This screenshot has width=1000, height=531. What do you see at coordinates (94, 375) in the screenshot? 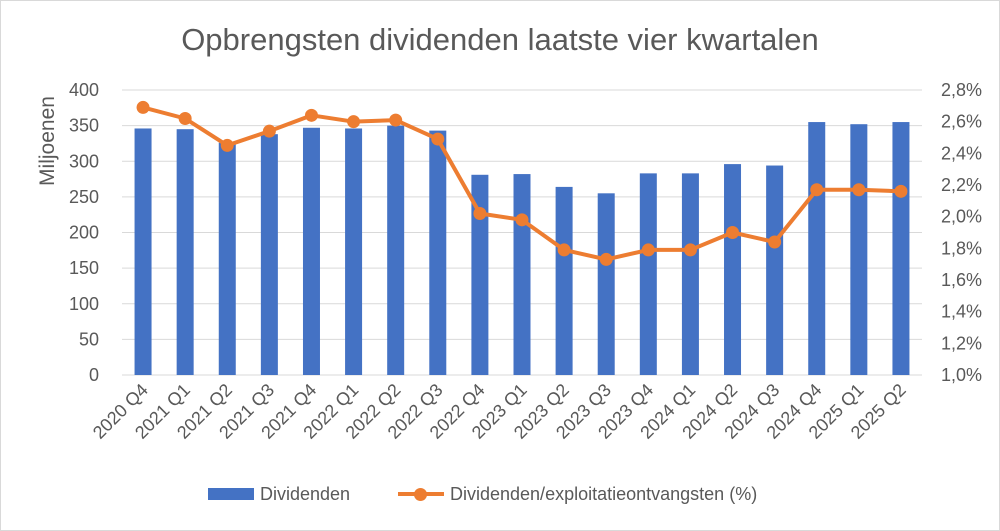
I see `left-tick-label: 0` at bounding box center [94, 375].